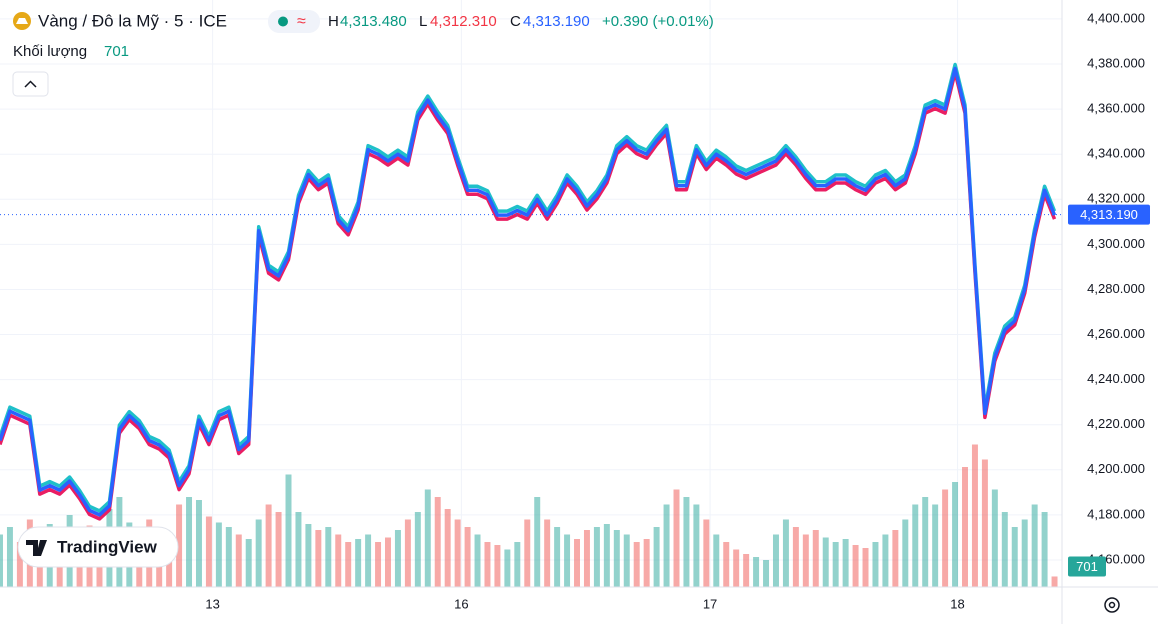  Describe the element at coordinates (283, 21) in the screenshot. I see `status-dot` at that location.